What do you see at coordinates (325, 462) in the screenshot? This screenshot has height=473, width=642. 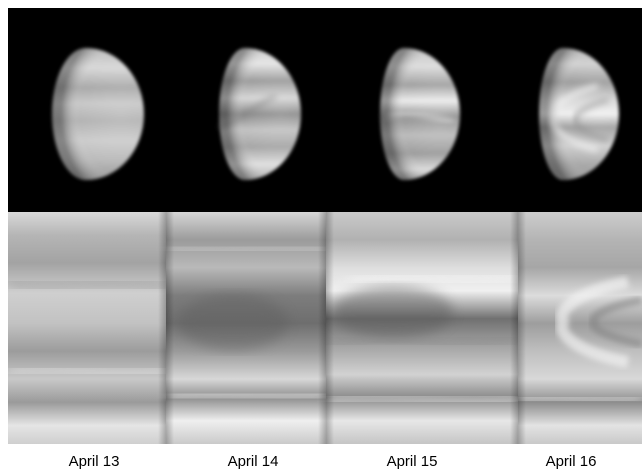 I see `date-caption-row: April 13 April 14 April 15 April 16` at bounding box center [325, 462].